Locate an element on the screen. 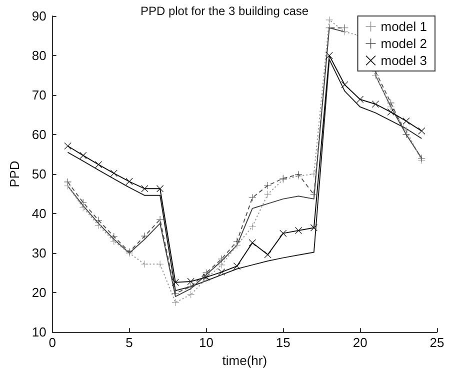 The height and width of the screenshot is (372, 449). chart-title: PPD plot for the 3 building case is located at coordinates (224, 11).